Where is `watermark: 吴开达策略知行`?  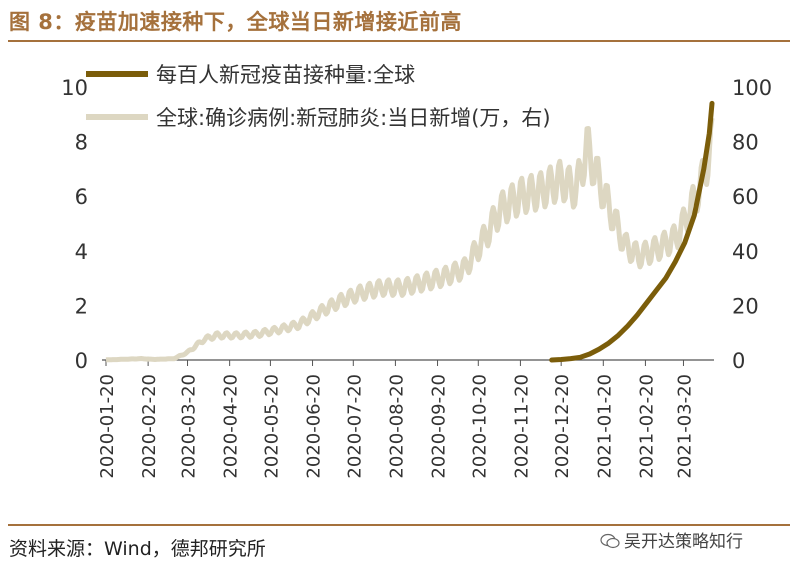 watermark: 吴开达策略知行 is located at coordinates (671, 539).